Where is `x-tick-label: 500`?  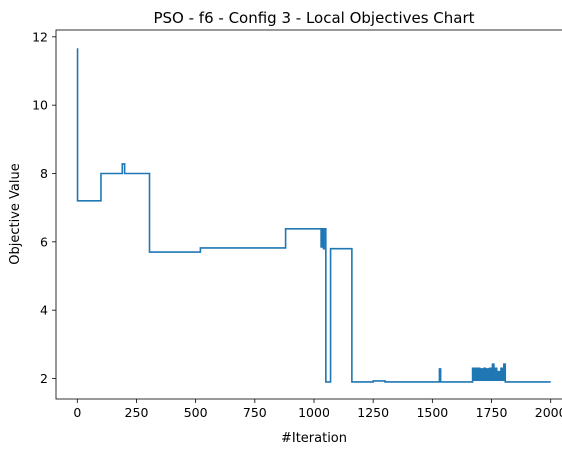
x-tick-label: 500 is located at coordinates (196, 412).